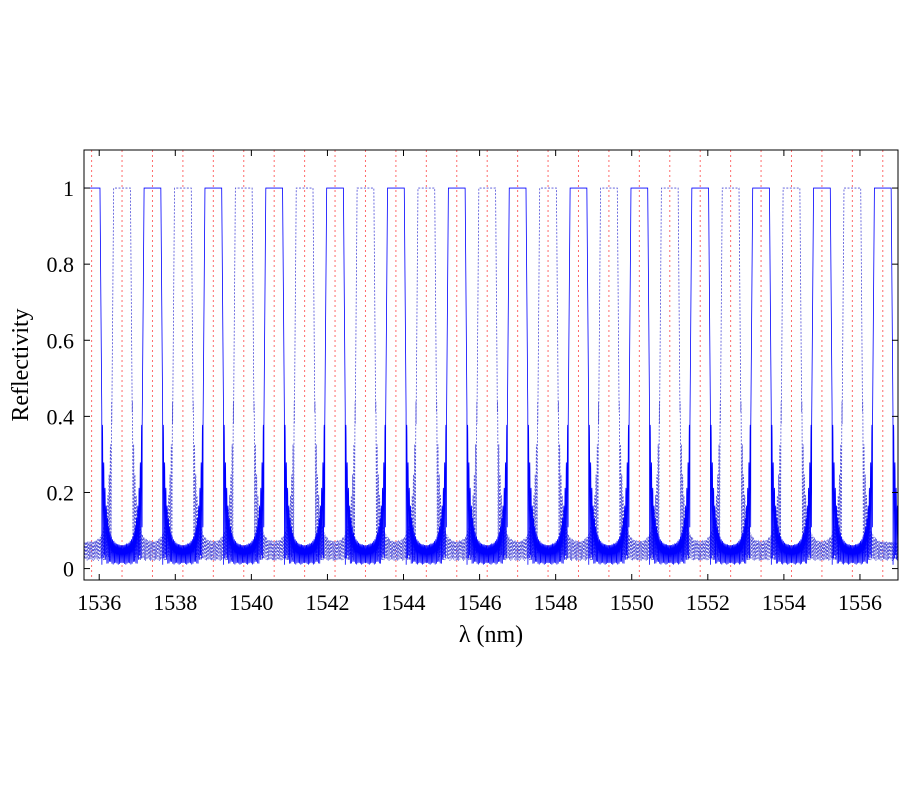  I want to click on y-tick-label: 0, so click(68, 569).